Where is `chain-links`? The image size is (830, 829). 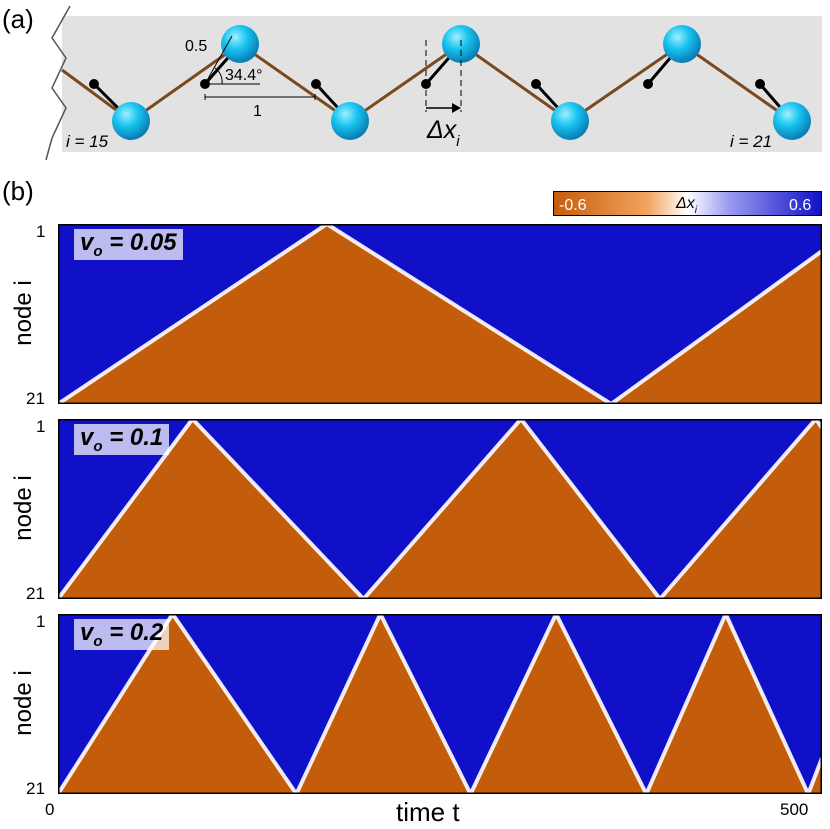 chain-links is located at coordinates (427, 82).